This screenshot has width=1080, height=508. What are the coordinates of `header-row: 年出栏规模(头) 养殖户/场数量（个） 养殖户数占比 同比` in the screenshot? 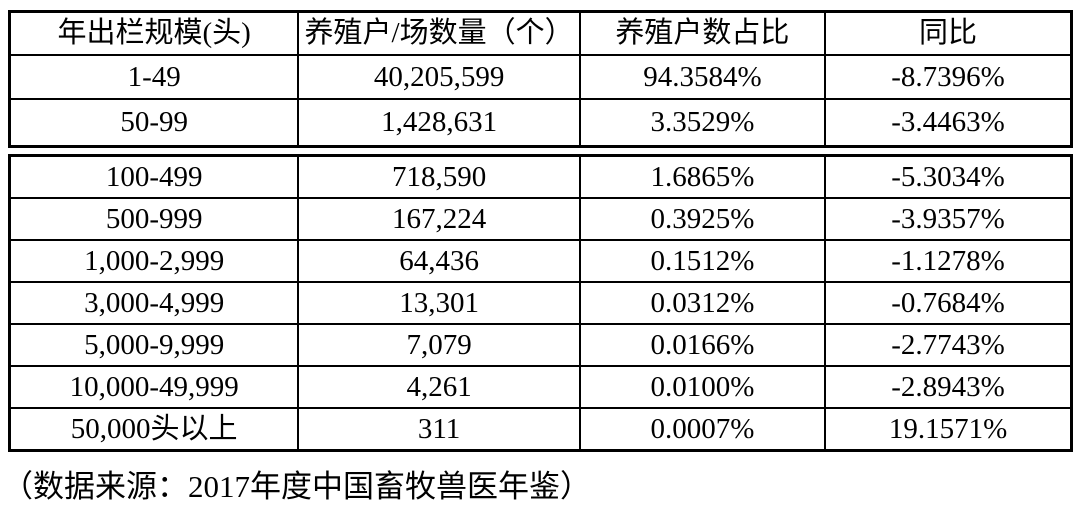 It's located at (540, 33).